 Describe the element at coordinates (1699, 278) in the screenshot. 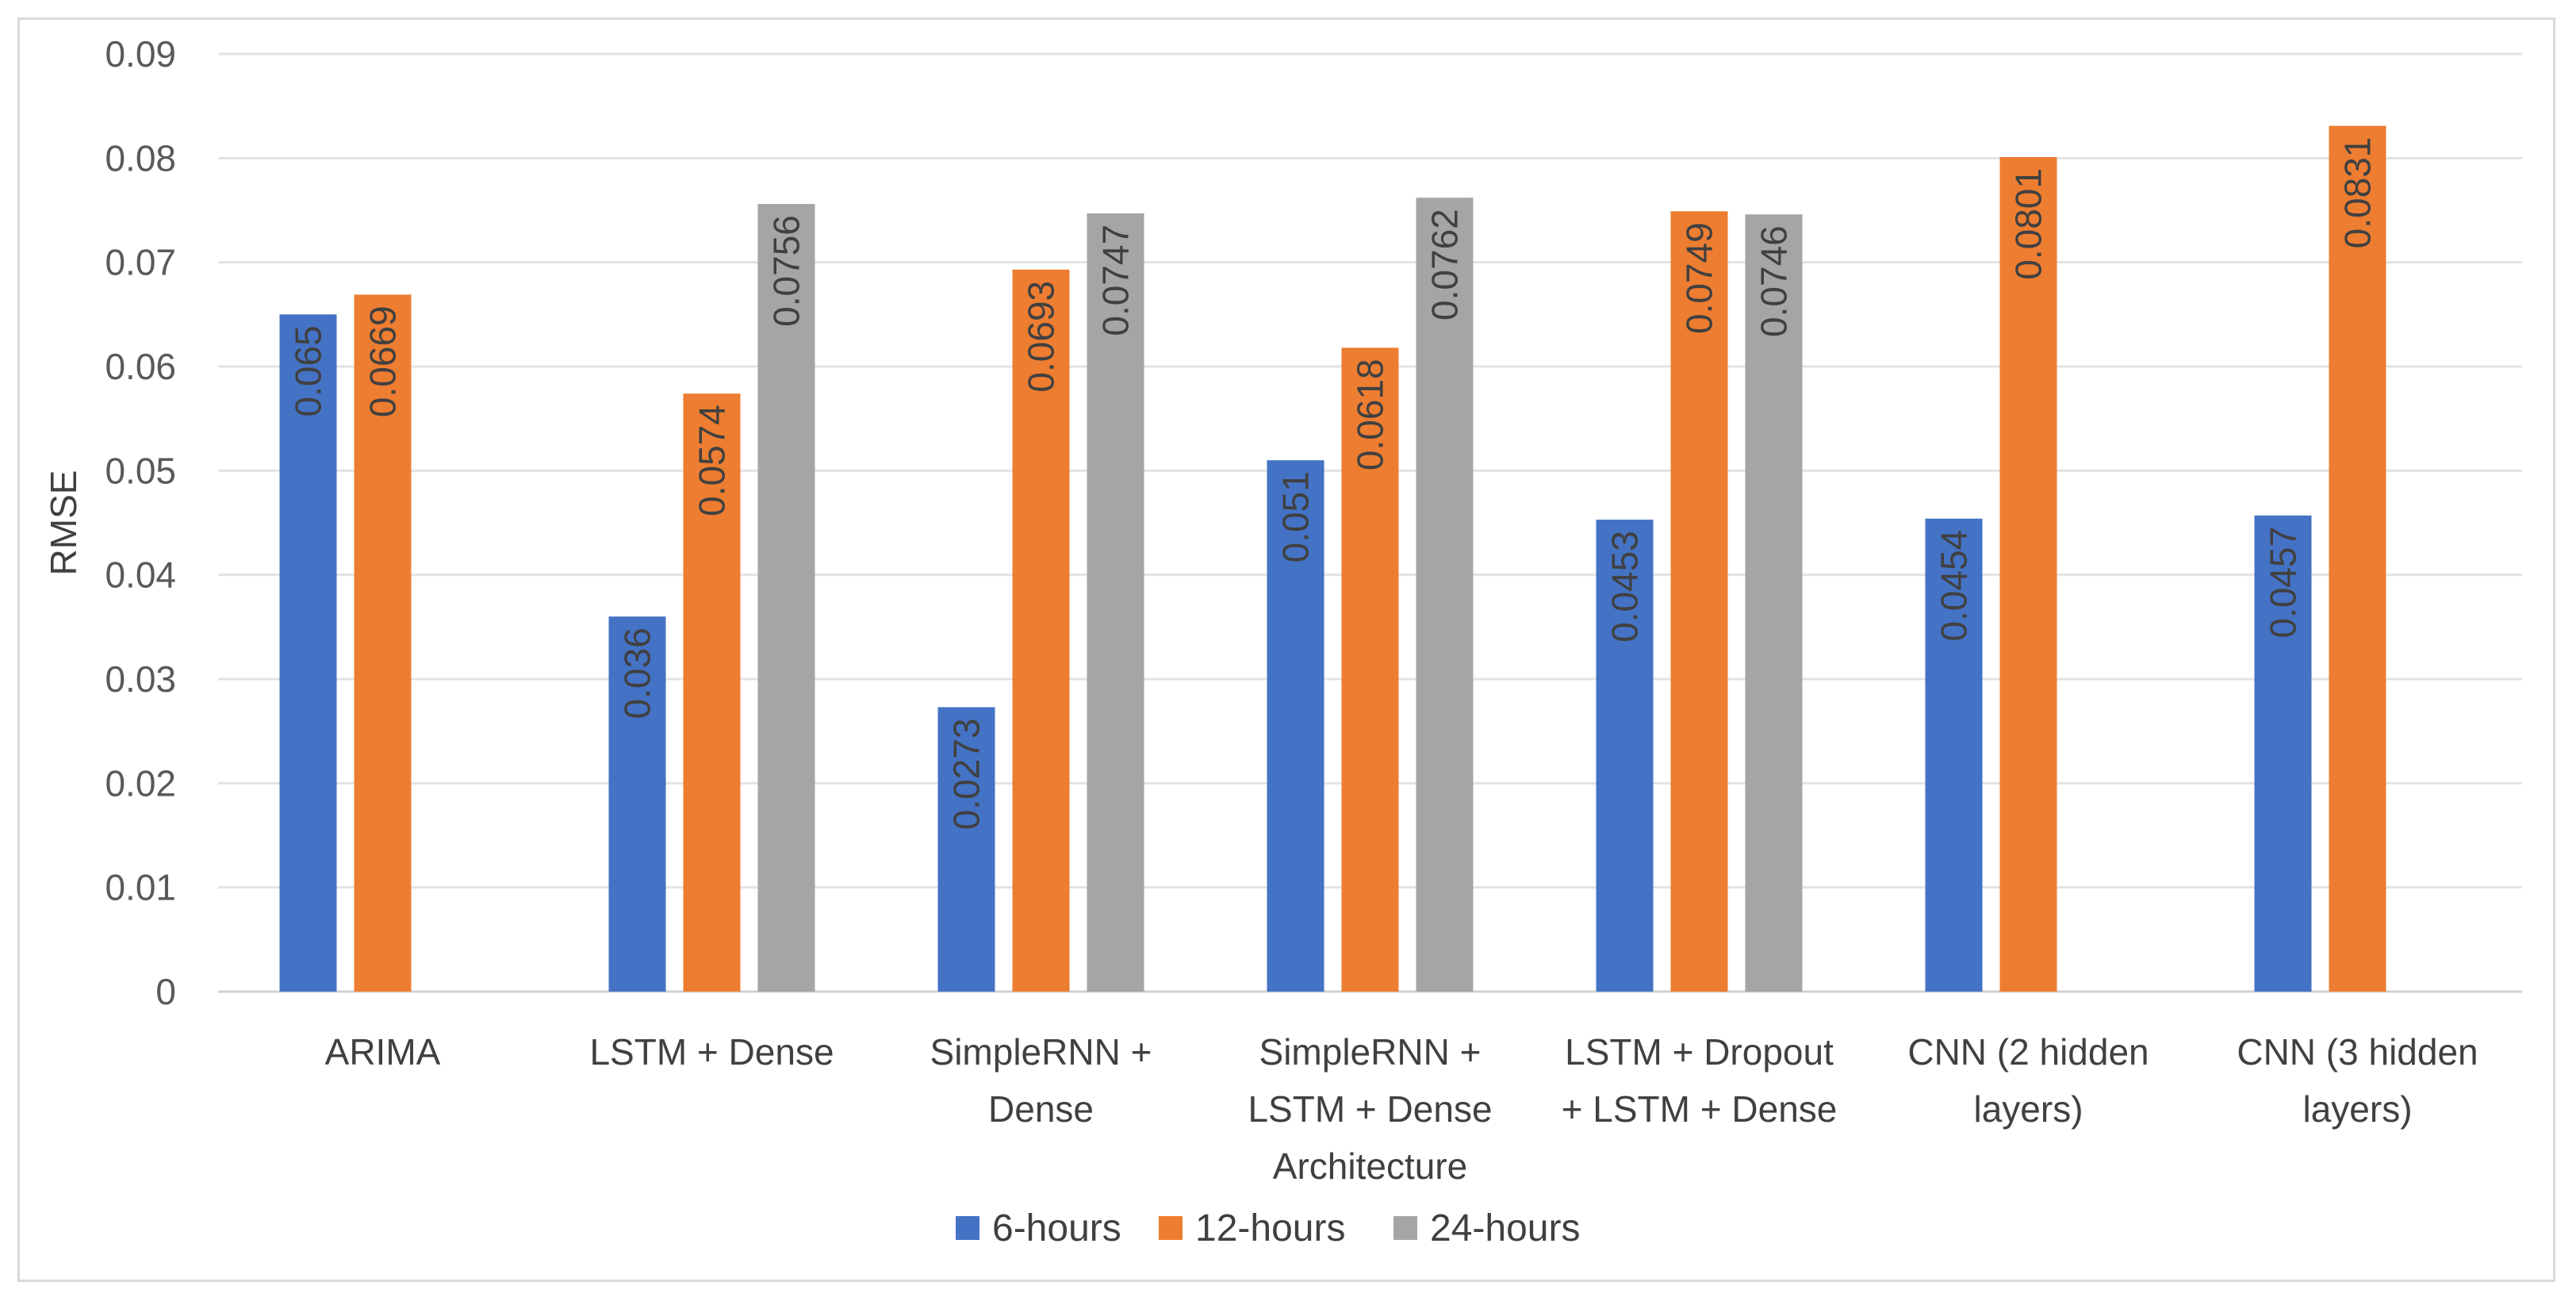

I see `data-label: 0.0749` at that location.